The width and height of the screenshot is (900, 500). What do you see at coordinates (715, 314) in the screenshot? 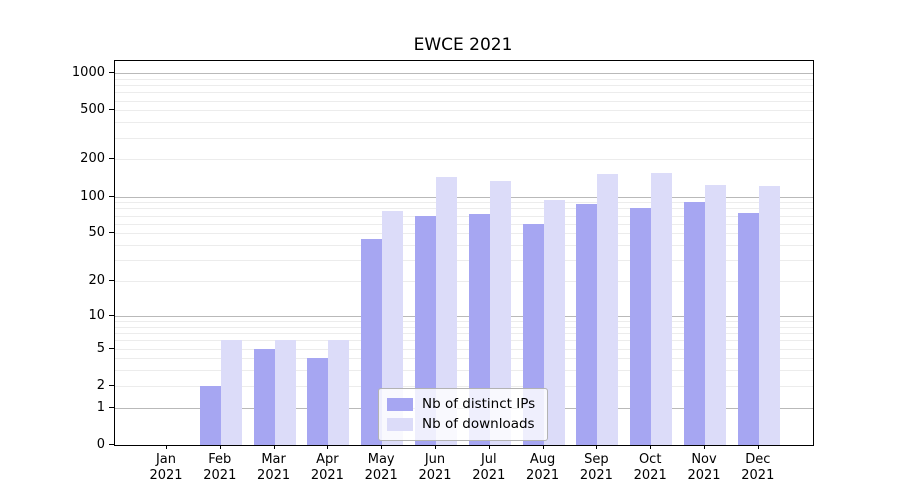
I see `bar-downloads-nov` at bounding box center [715, 314].